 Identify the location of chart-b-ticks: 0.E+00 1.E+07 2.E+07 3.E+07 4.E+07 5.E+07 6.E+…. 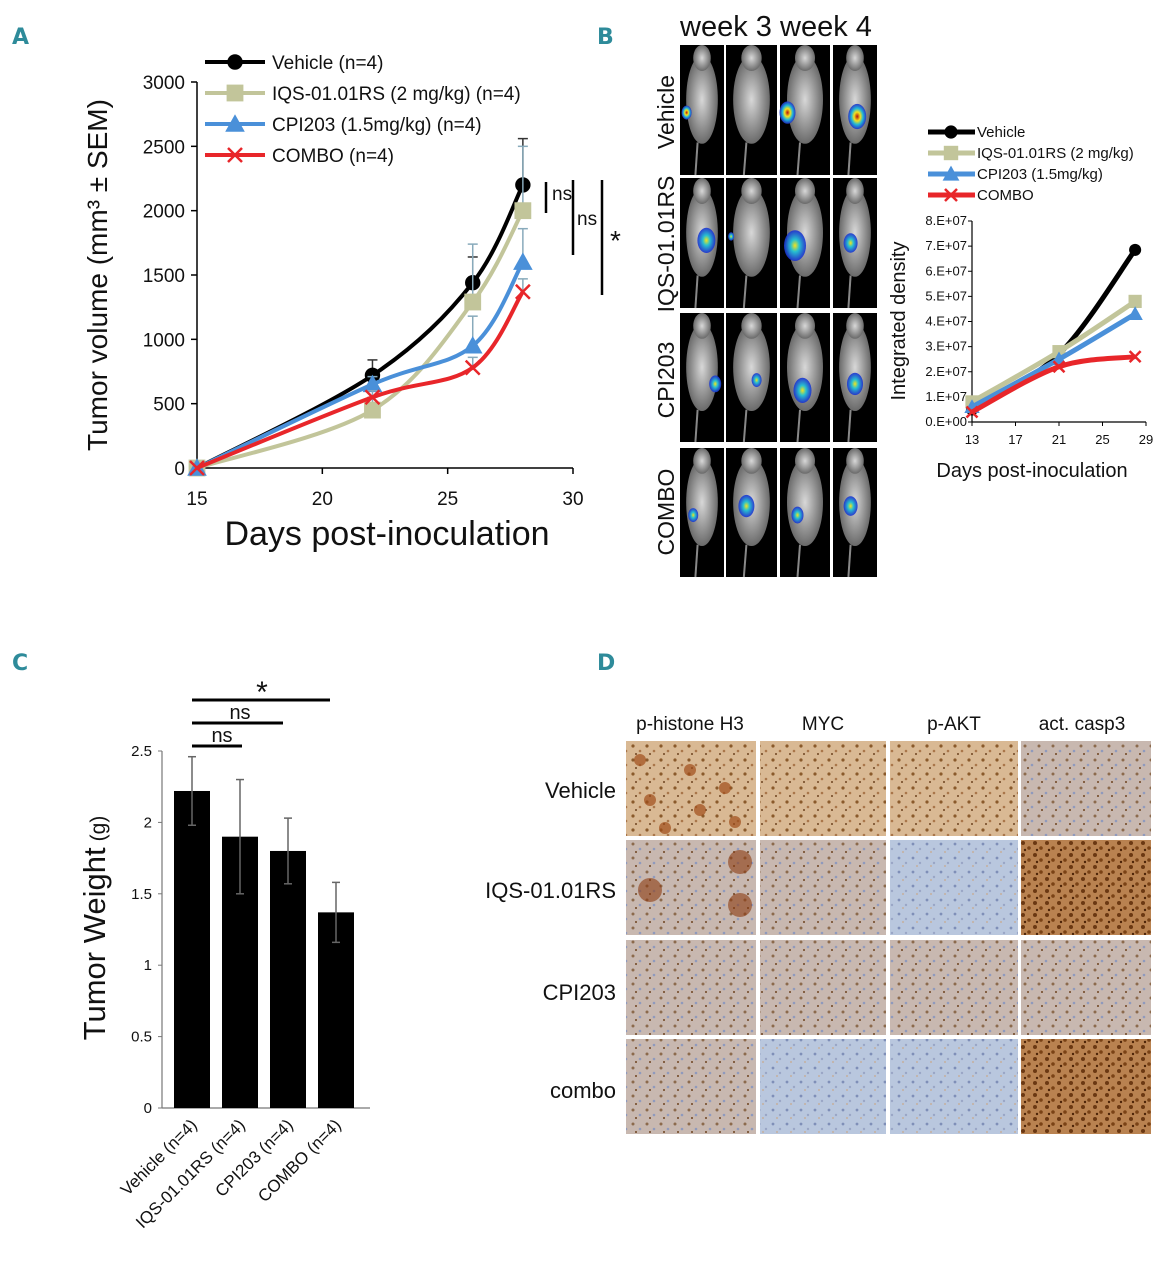
(1039, 330).